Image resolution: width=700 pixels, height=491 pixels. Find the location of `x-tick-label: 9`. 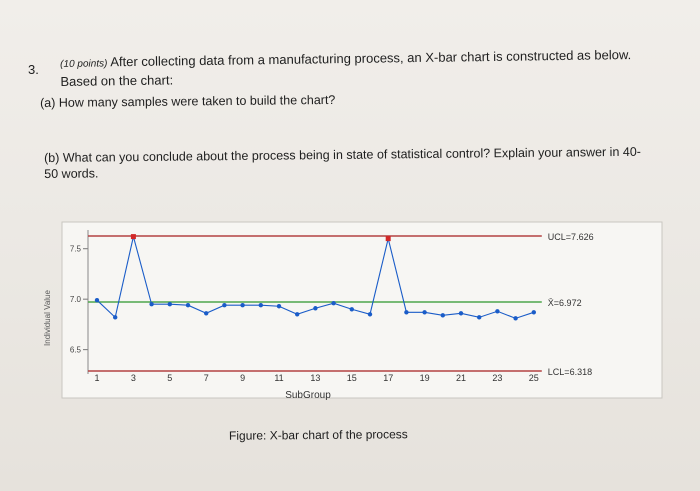

x-tick-label: 9 is located at coordinates (242, 378).